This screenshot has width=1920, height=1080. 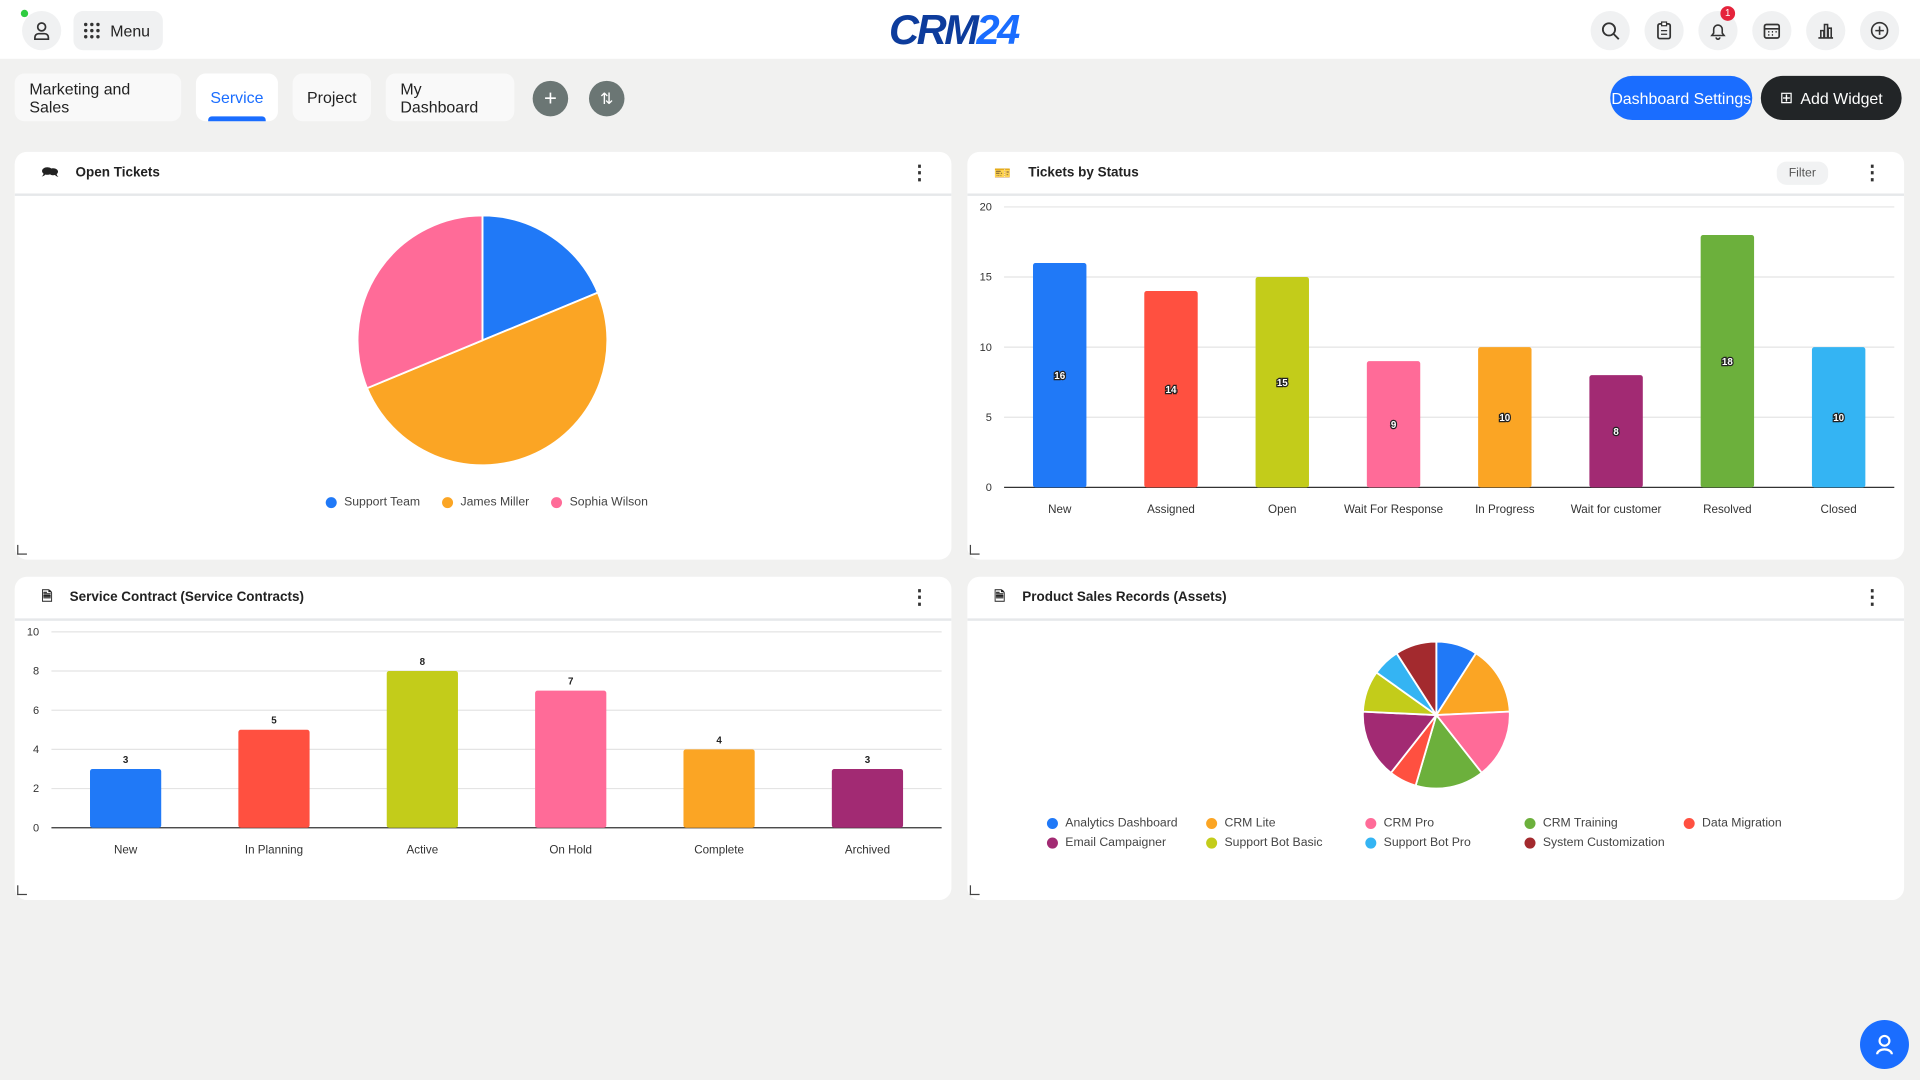 What do you see at coordinates (608, 502) in the screenshot?
I see `legend-label: Sophia Wilson` at bounding box center [608, 502].